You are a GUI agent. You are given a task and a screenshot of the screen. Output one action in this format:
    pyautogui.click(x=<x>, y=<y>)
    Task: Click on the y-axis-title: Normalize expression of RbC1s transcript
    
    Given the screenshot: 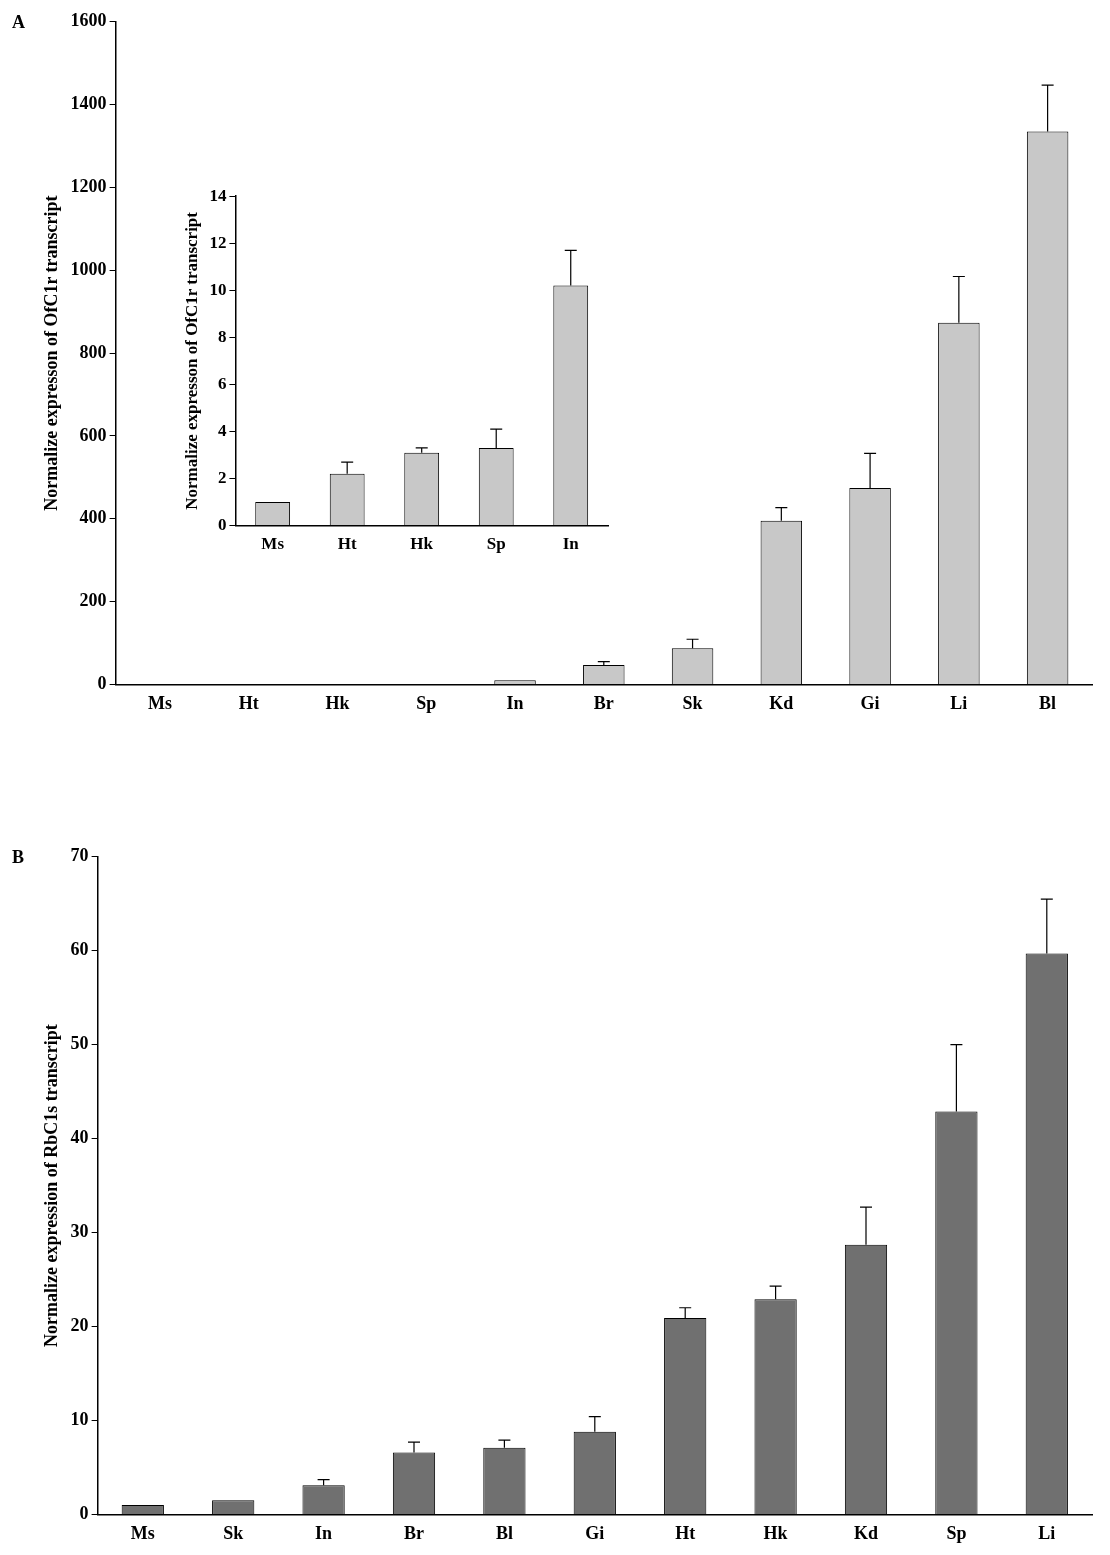 What is the action you would take?
    pyautogui.click(x=51, y=1185)
    